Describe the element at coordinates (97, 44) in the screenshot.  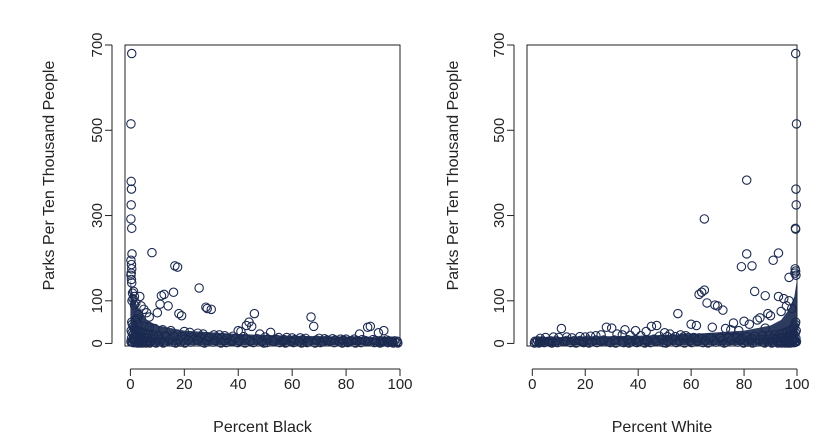
I see `left-y-tick-label: 700` at that location.